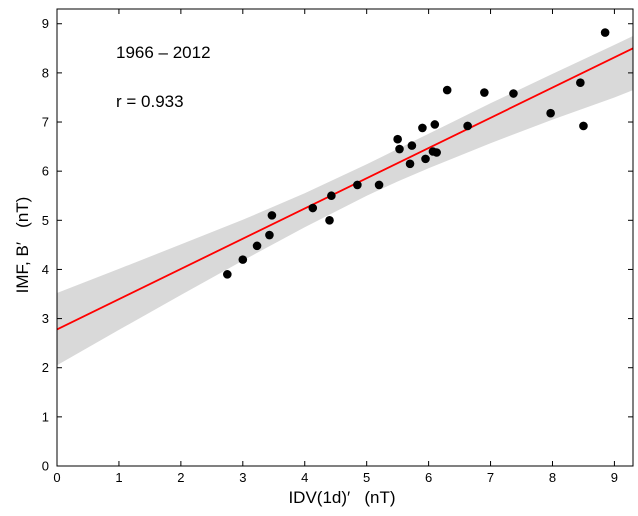 The width and height of the screenshot is (638, 516). Describe the element at coordinates (45, 171) in the screenshot. I see `y-tick-label: 6` at that location.